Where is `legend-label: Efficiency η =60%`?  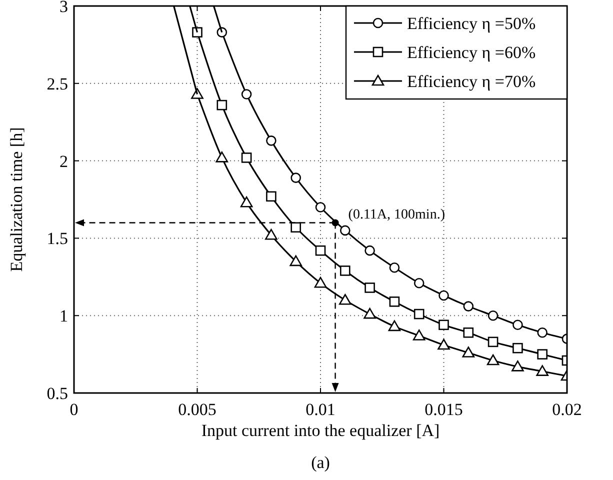
legend-label: Efficiency η =60% is located at coordinates (471, 52).